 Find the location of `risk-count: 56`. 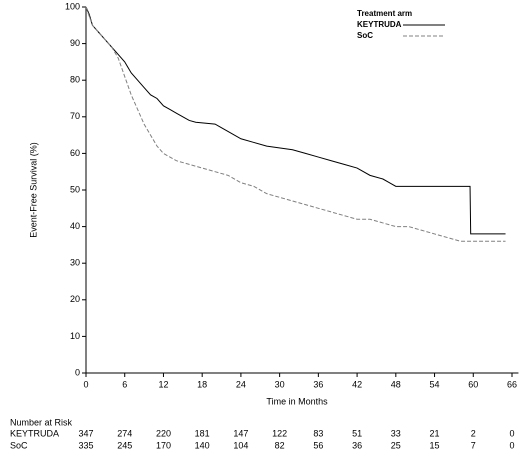

risk-count: 56 is located at coordinates (318, 445).